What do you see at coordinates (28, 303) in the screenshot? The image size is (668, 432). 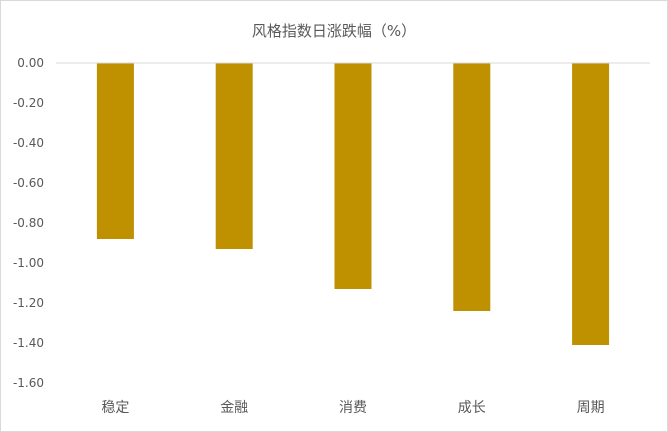 I see `y-tick-label: -1.20` at bounding box center [28, 303].